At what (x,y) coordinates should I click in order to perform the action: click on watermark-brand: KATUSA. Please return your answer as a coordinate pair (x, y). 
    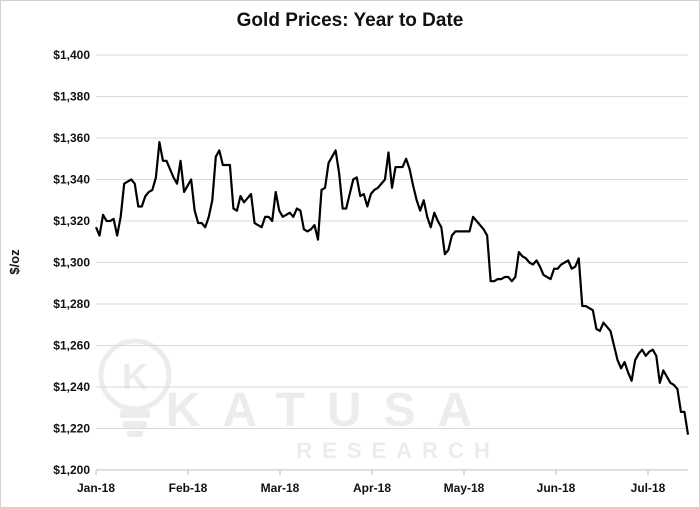
    Looking at the image, I should click on (330, 410).